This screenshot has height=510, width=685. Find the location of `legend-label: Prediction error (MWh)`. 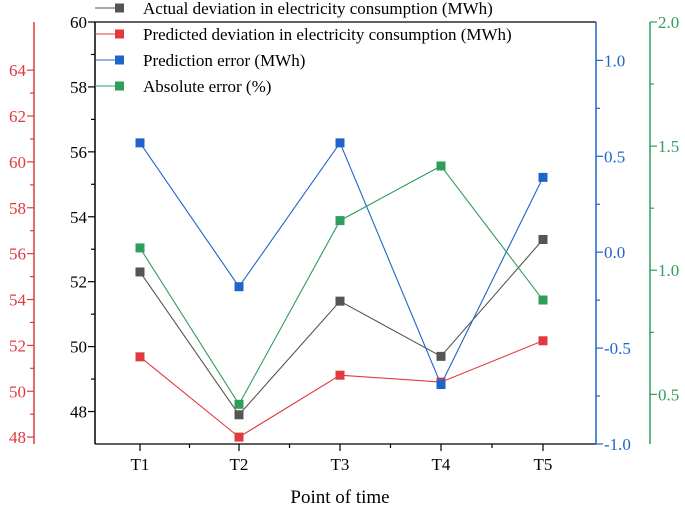

legend-label: Prediction error (MWh) is located at coordinates (224, 60).